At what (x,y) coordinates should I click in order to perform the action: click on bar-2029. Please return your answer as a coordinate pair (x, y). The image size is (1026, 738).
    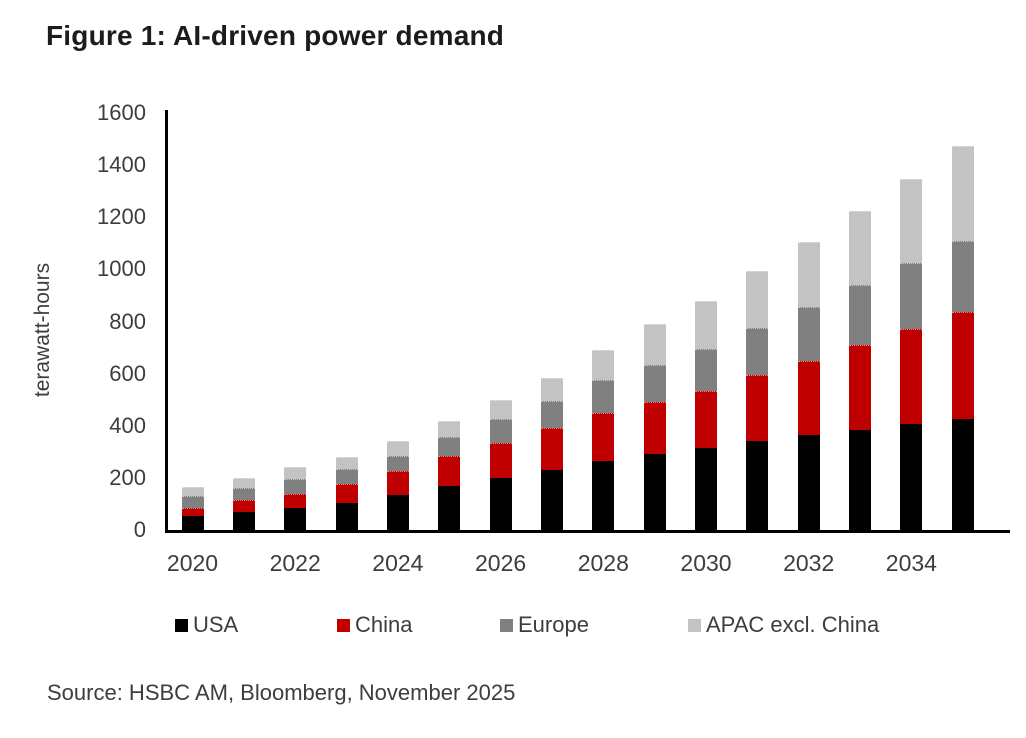
    Looking at the image, I should click on (654, 427).